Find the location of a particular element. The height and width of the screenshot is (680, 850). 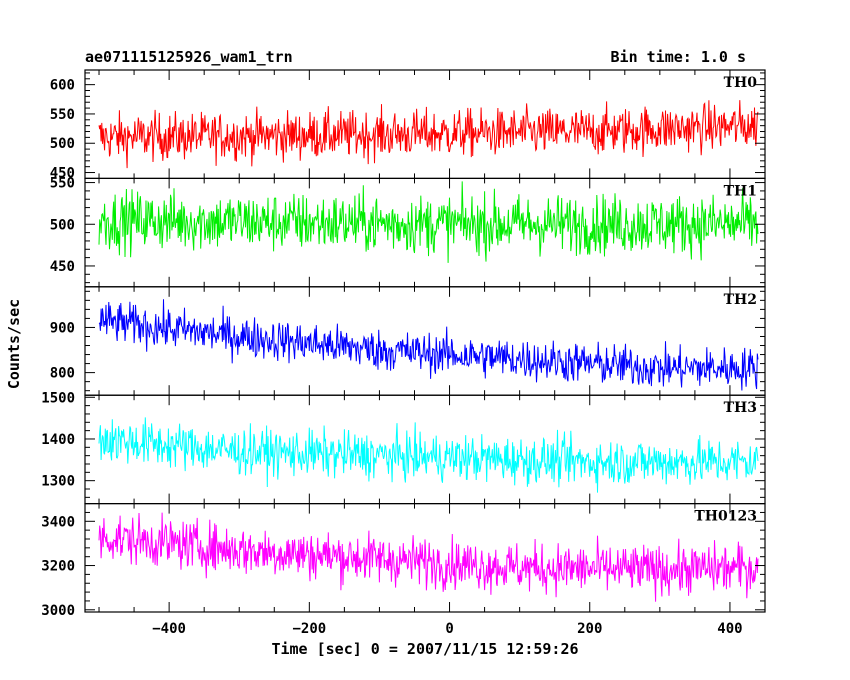

y-tick-label: 800 is located at coordinates (62, 374).